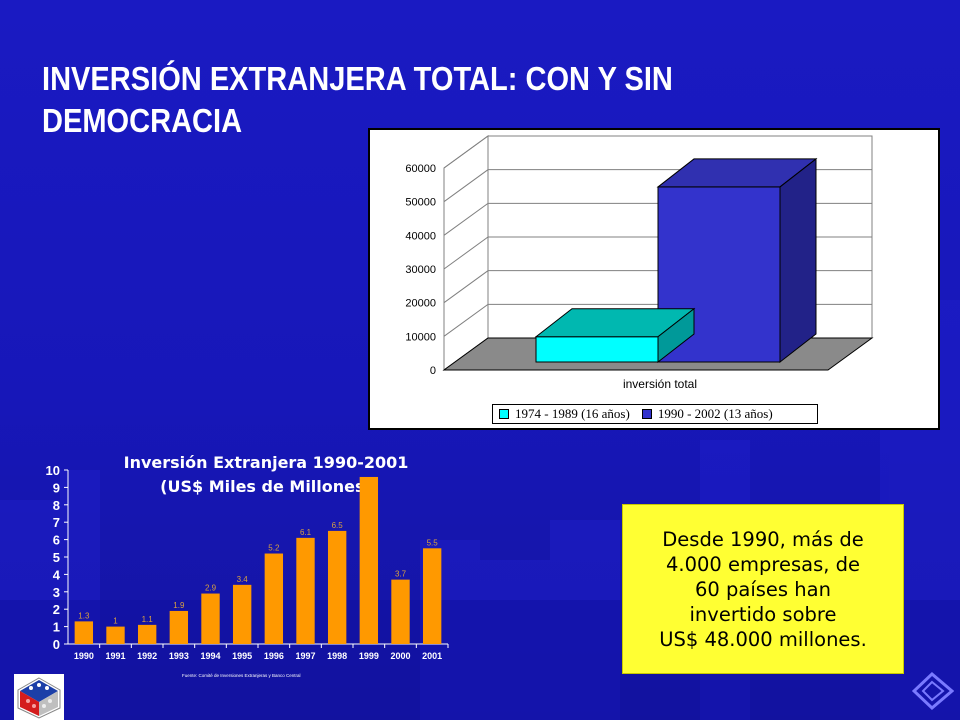  What do you see at coordinates (56, 505) in the screenshot?
I see `y-tick-label: 8` at bounding box center [56, 505].